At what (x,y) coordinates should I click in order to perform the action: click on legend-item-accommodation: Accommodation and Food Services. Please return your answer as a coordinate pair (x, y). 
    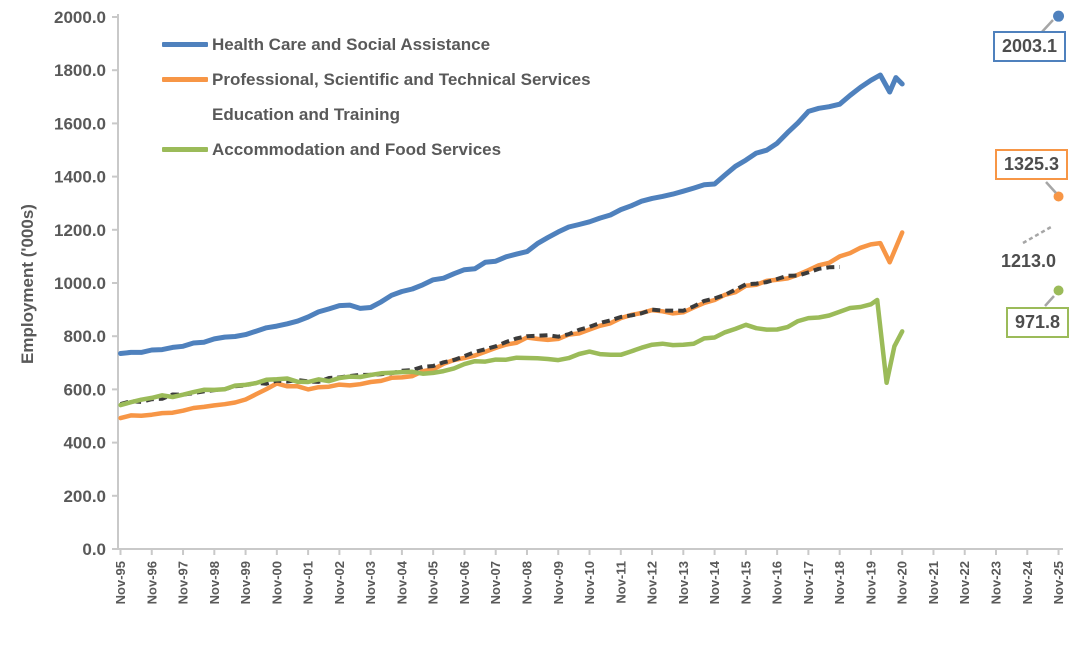
    Looking at the image, I should click on (376, 149).